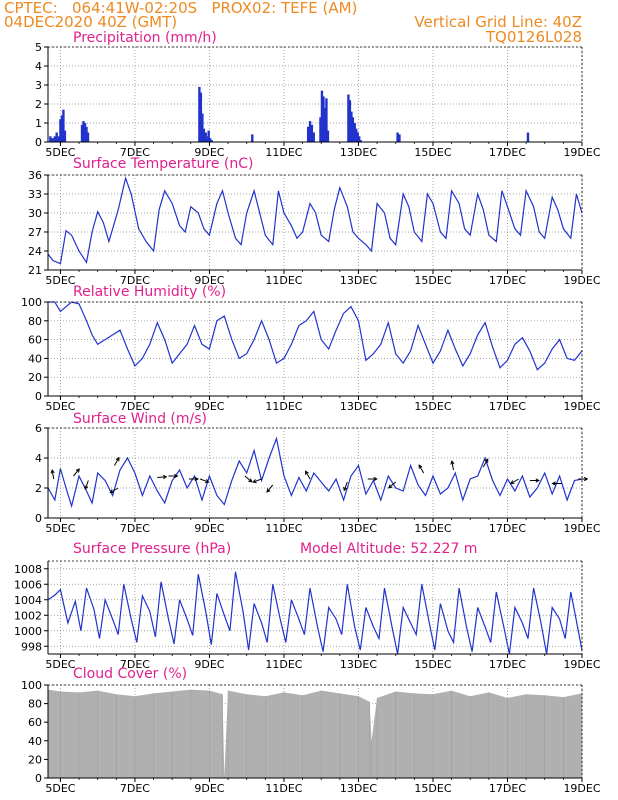 The image size is (618, 800). I want to click on pres-ytick-label: 998, so click(31, 646).